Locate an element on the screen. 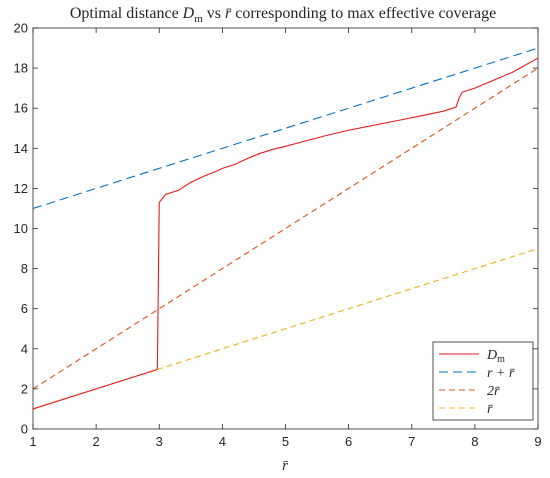 The height and width of the screenshot is (478, 550). x-tick-label-6: 7 is located at coordinates (411, 441).